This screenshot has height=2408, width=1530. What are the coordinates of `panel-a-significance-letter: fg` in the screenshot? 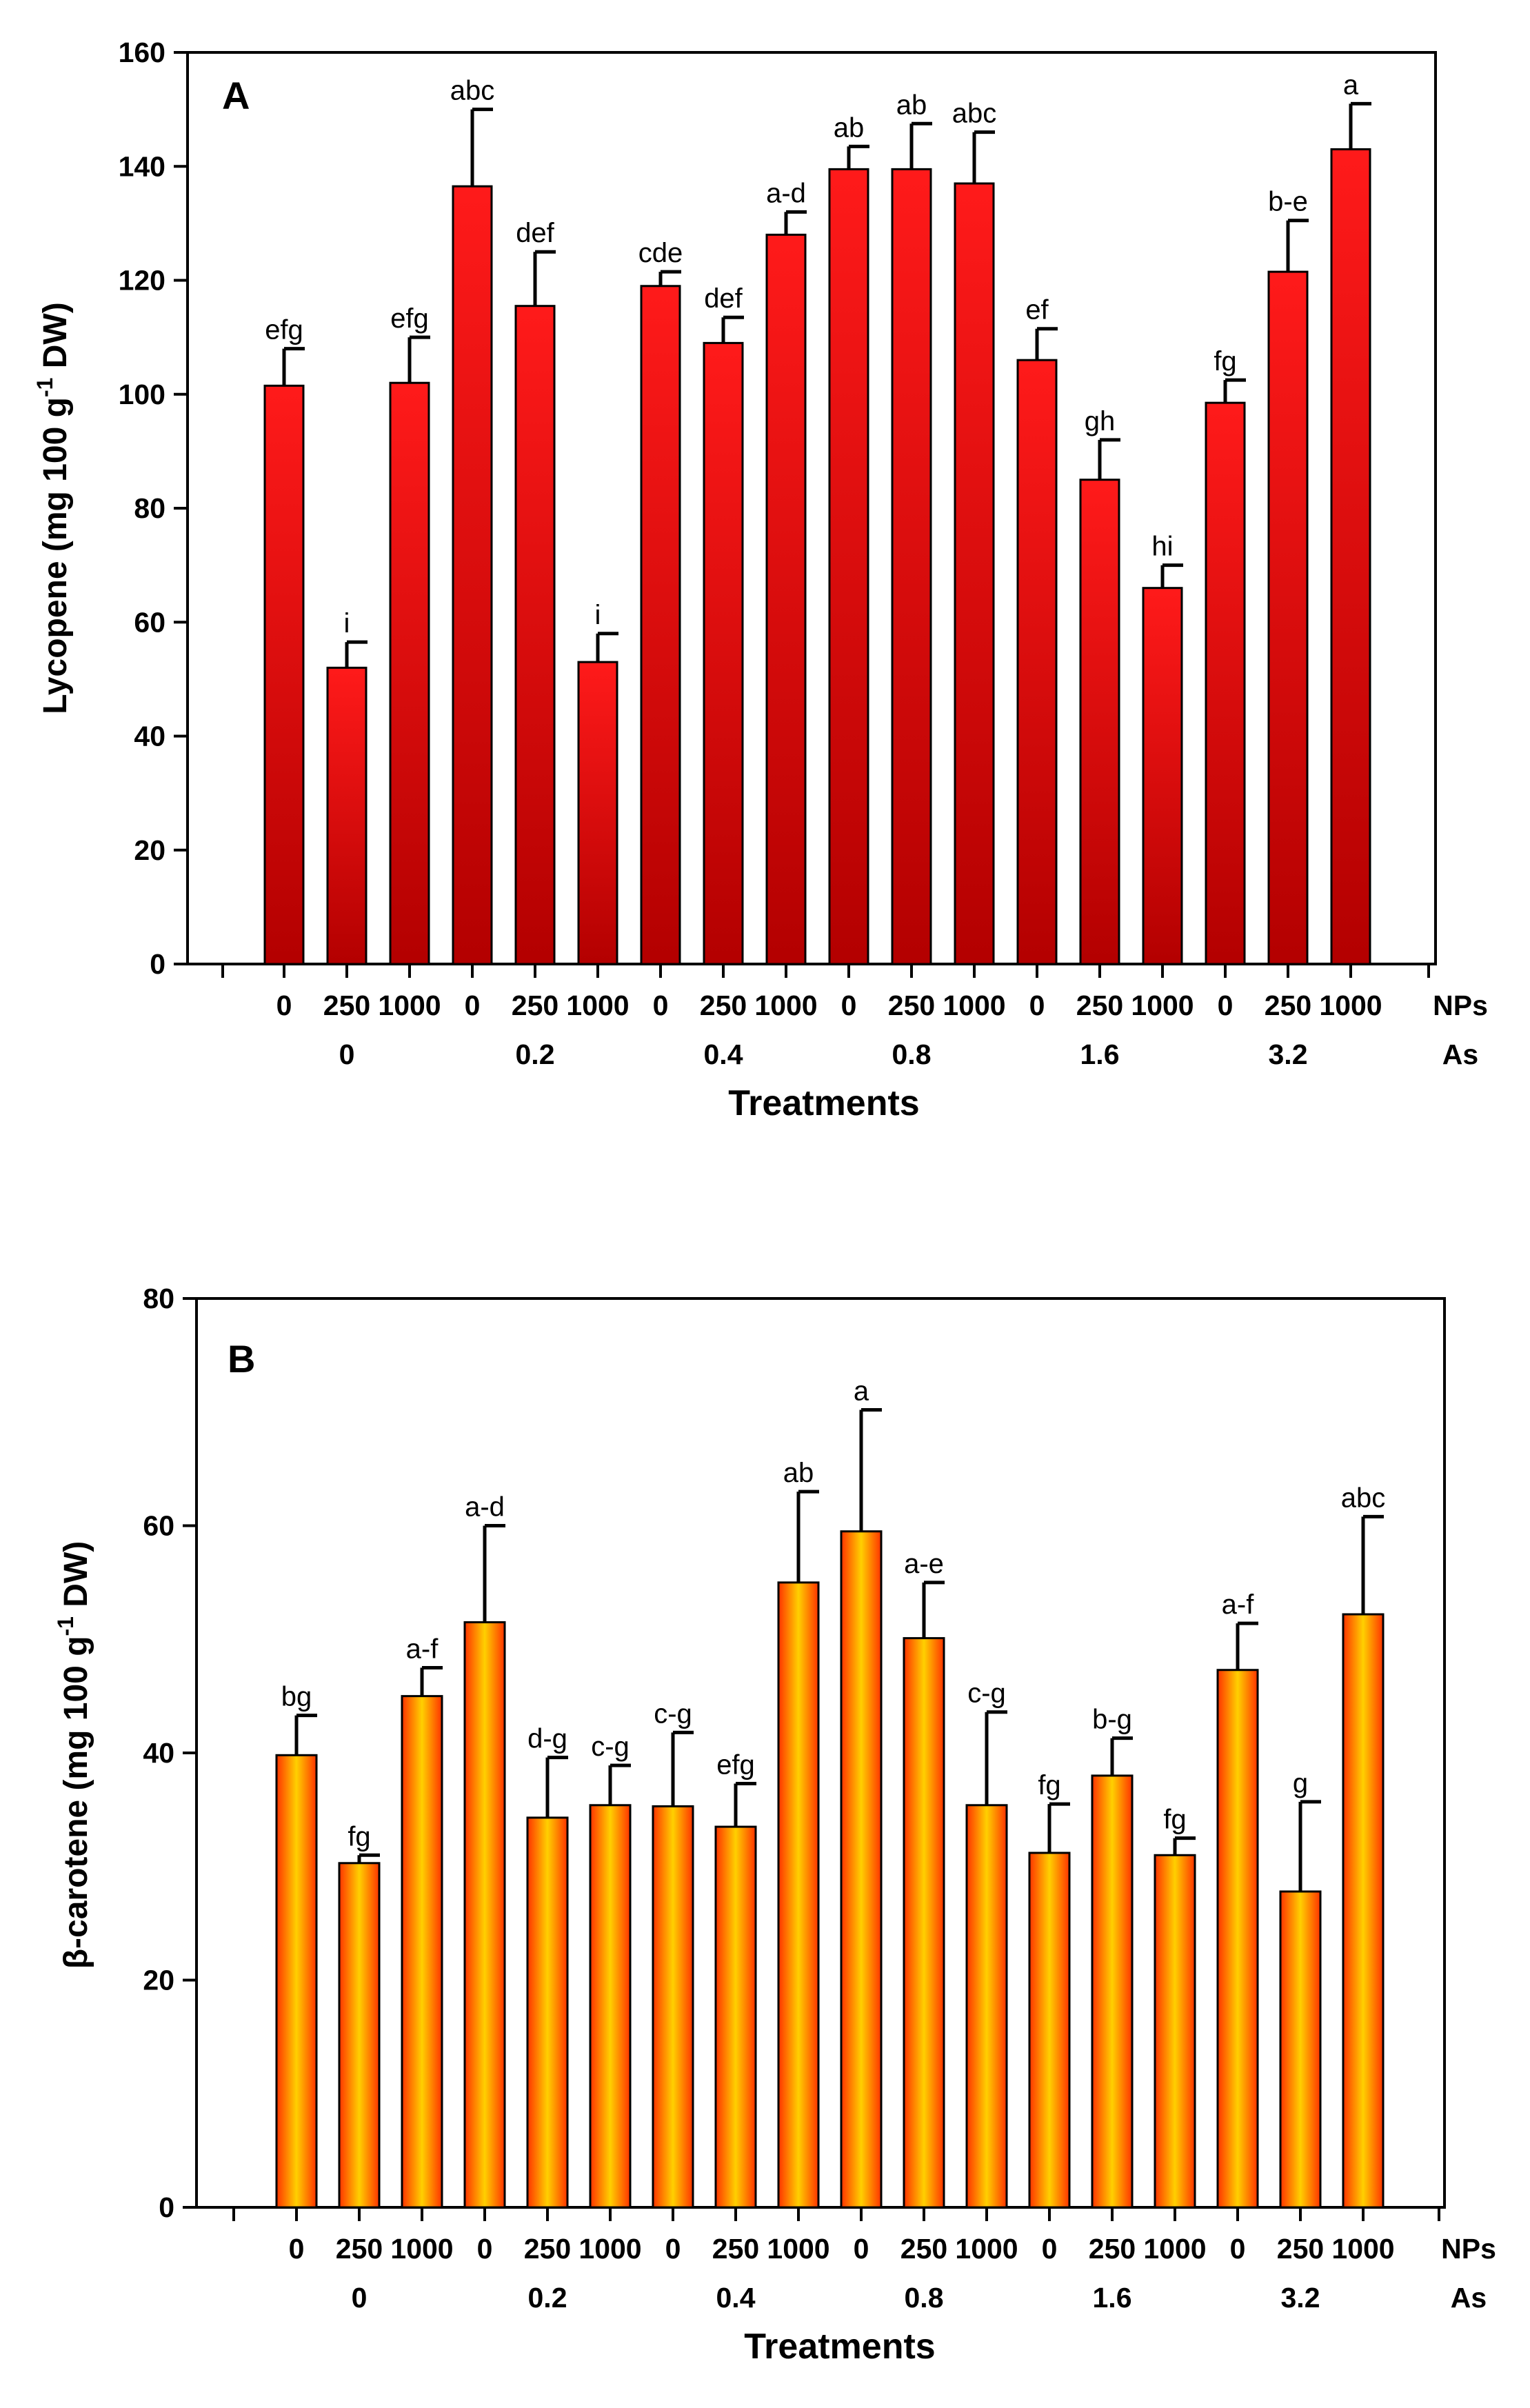 It's located at (1225, 361).